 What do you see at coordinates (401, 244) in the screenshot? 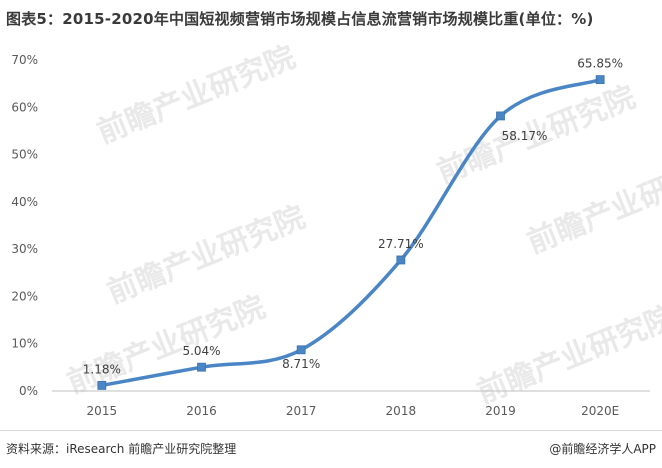
I see `data-label: 27.71%` at bounding box center [401, 244].